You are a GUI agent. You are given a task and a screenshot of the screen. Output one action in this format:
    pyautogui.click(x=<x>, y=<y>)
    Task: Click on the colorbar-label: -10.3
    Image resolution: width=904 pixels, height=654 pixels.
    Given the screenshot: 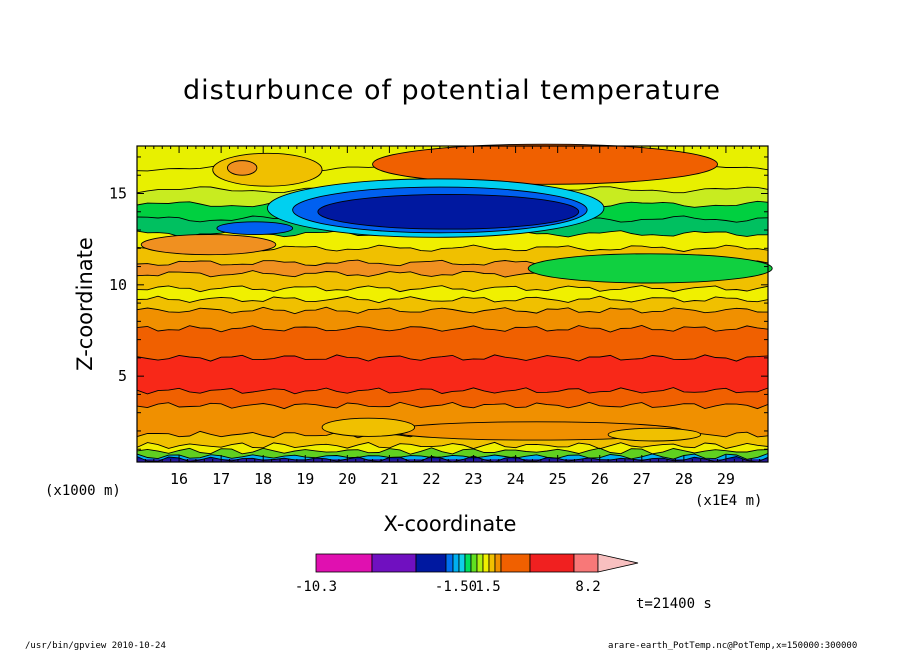 What is the action you would take?
    pyautogui.click(x=316, y=587)
    